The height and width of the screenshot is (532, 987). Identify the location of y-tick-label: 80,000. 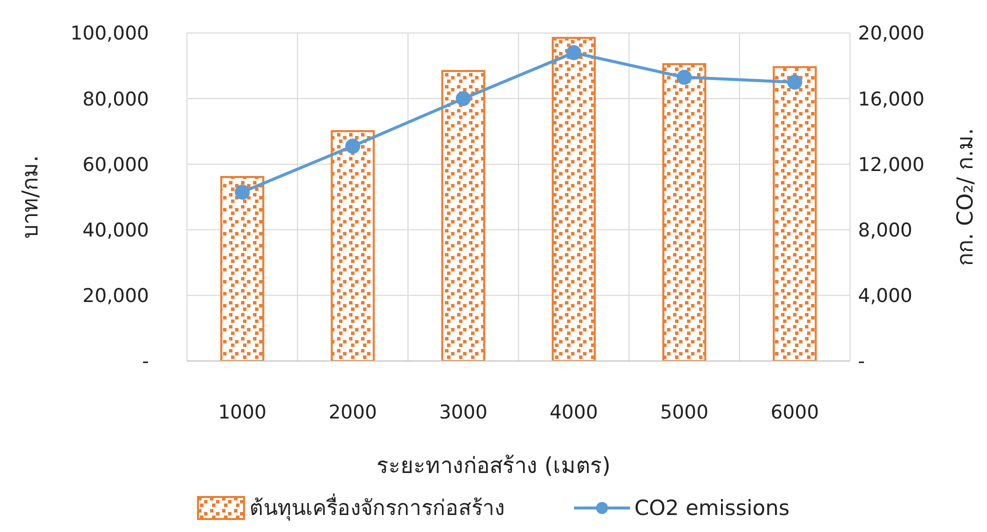
(115, 99).